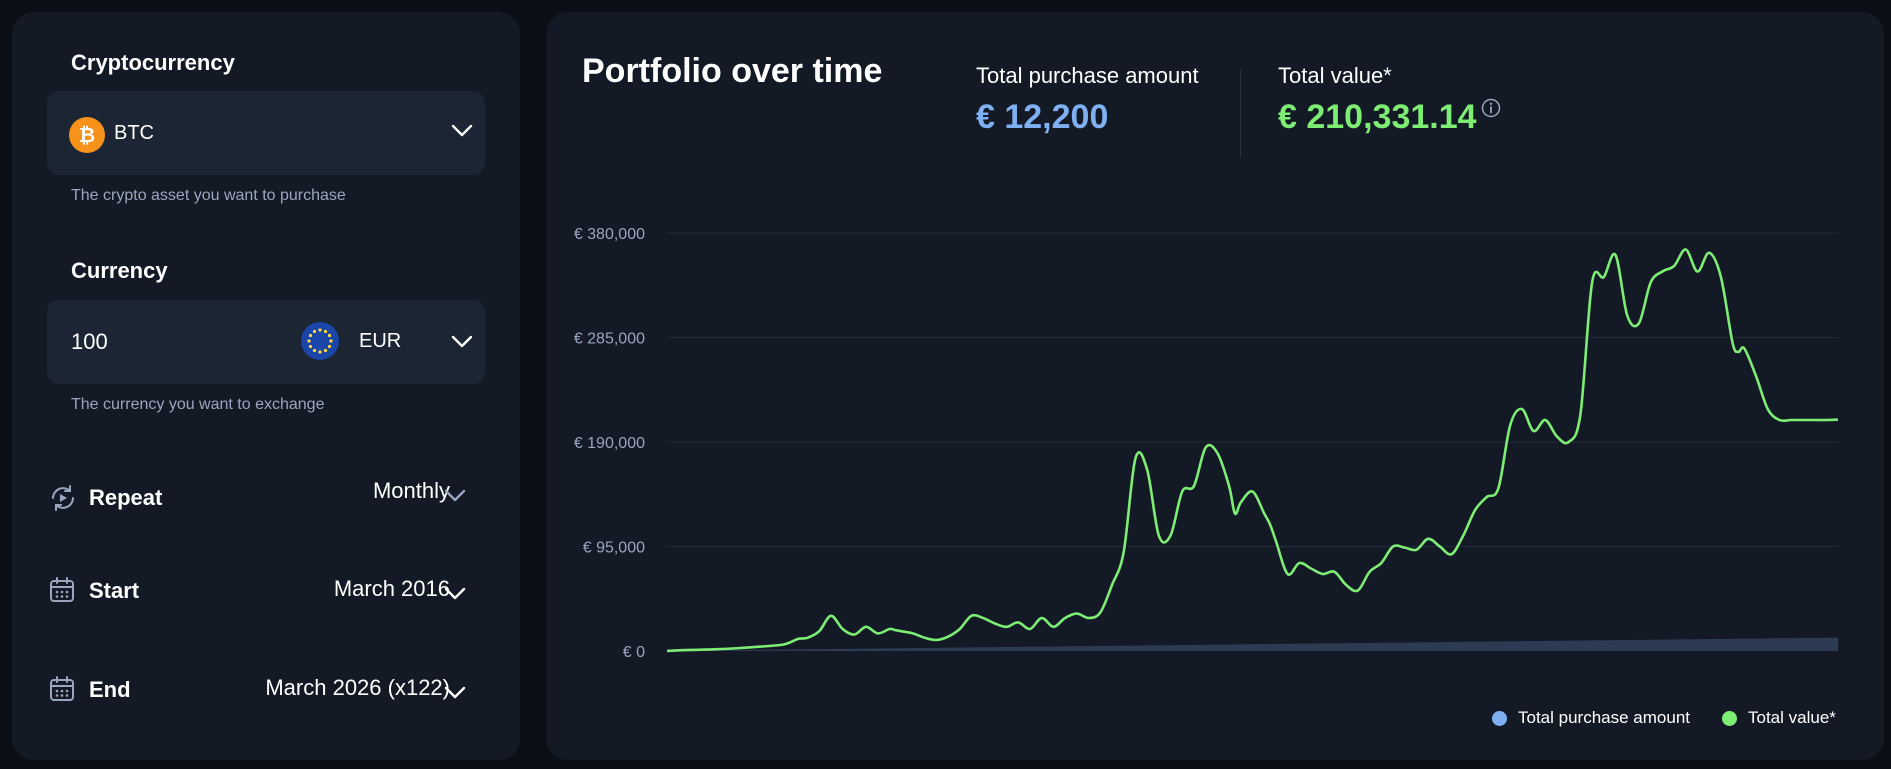 The width and height of the screenshot is (1891, 769). Describe the element at coordinates (198, 404) in the screenshot. I see `currency-helper-text: The currency you want to exchange` at that location.